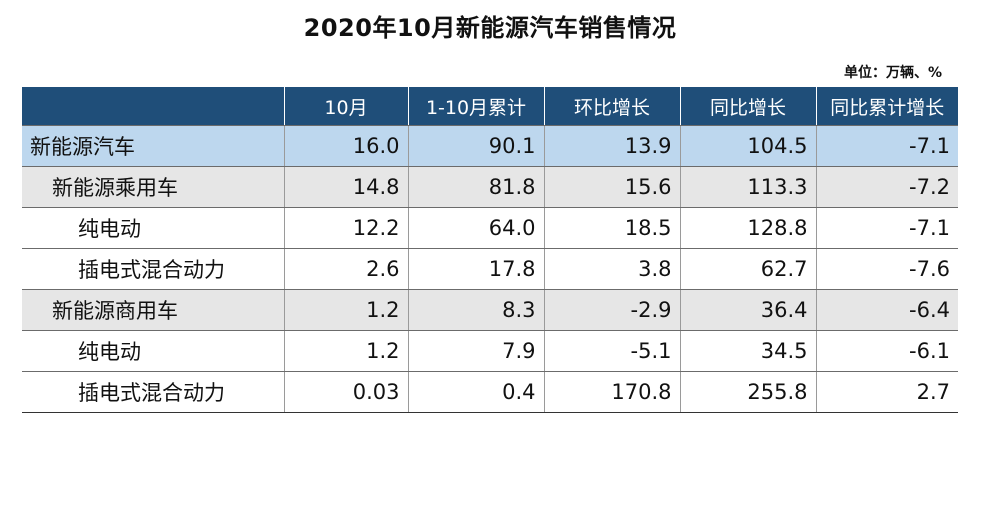 The image size is (1000, 516). What do you see at coordinates (475, 146) in the screenshot?
I see `cell-ytd: 90.1` at bounding box center [475, 146].